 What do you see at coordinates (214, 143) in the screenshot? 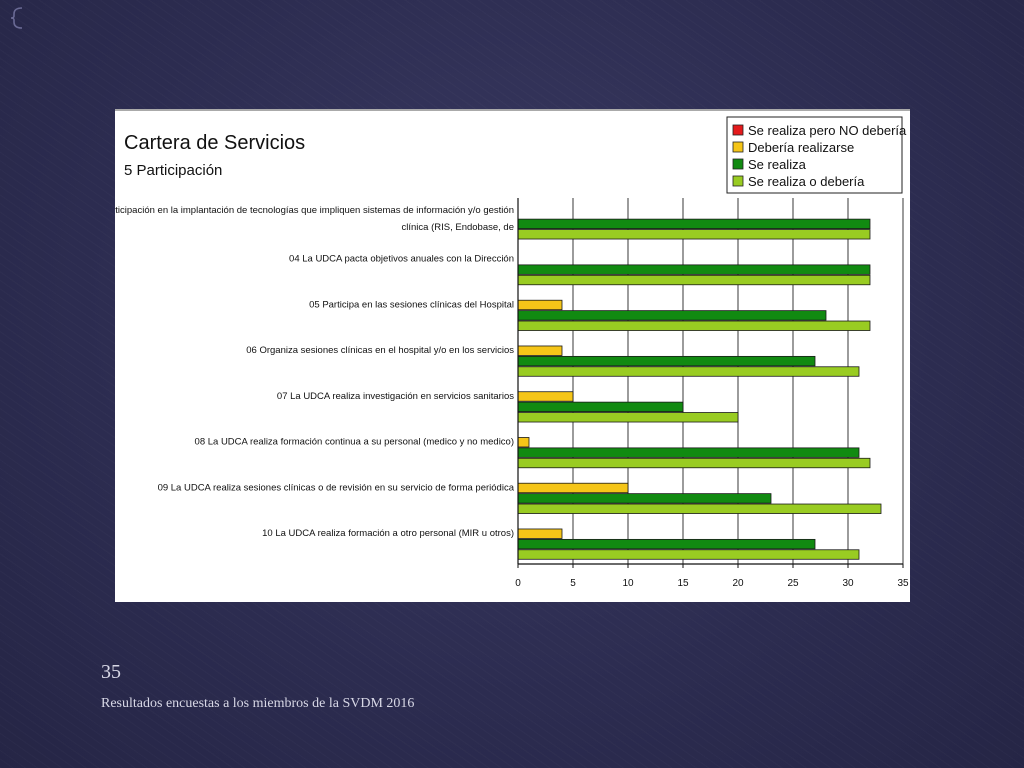
I see `chart-title: Cartera de Servicios` at bounding box center [214, 143].